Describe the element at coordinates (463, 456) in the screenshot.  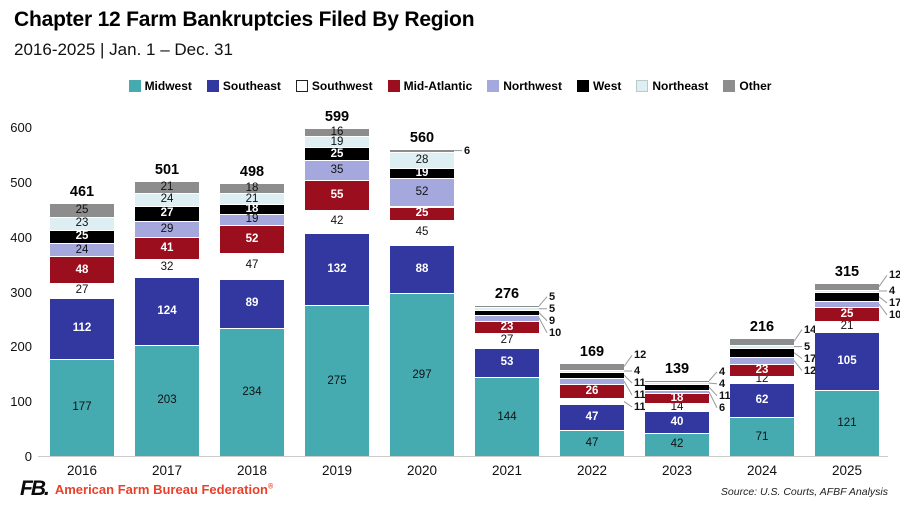
I see `axis-baseline` at that location.